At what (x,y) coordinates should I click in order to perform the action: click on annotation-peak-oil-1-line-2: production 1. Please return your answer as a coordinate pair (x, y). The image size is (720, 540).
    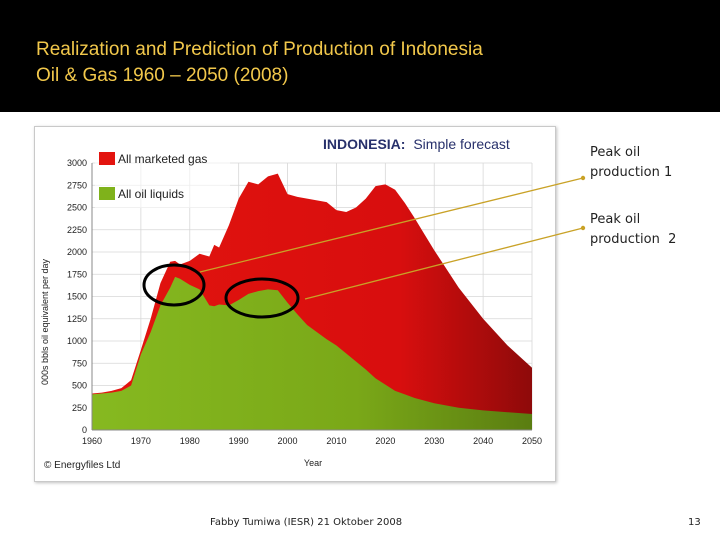
    Looking at the image, I should click on (631, 172).